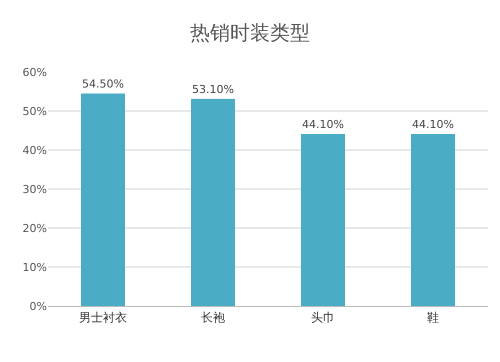 The height and width of the screenshot is (362, 500). What do you see at coordinates (34, 267) in the screenshot?
I see `y-tick-label: 10%` at bounding box center [34, 267].